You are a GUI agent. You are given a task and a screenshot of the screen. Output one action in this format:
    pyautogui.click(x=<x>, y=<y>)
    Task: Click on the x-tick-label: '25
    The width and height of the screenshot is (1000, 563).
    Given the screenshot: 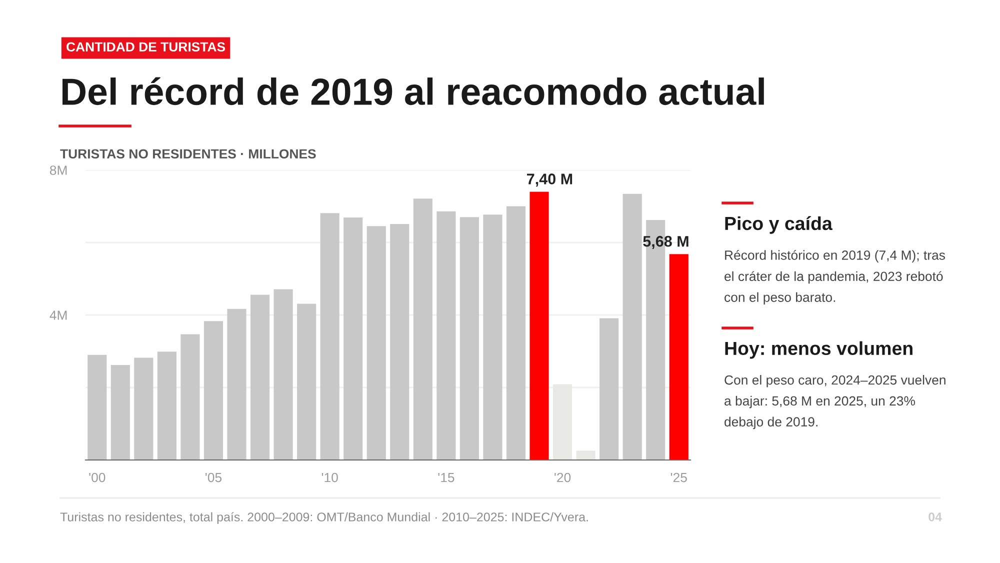 What is the action you would take?
    pyautogui.click(x=678, y=477)
    